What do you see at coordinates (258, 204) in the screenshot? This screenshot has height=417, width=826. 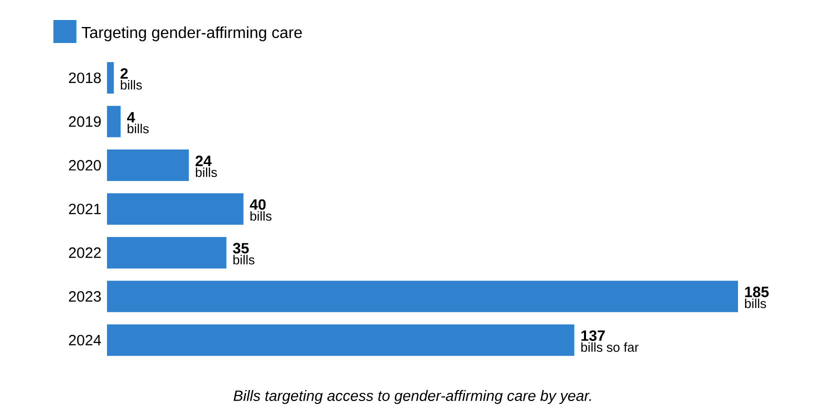 I see `data-label: 40` at bounding box center [258, 204].